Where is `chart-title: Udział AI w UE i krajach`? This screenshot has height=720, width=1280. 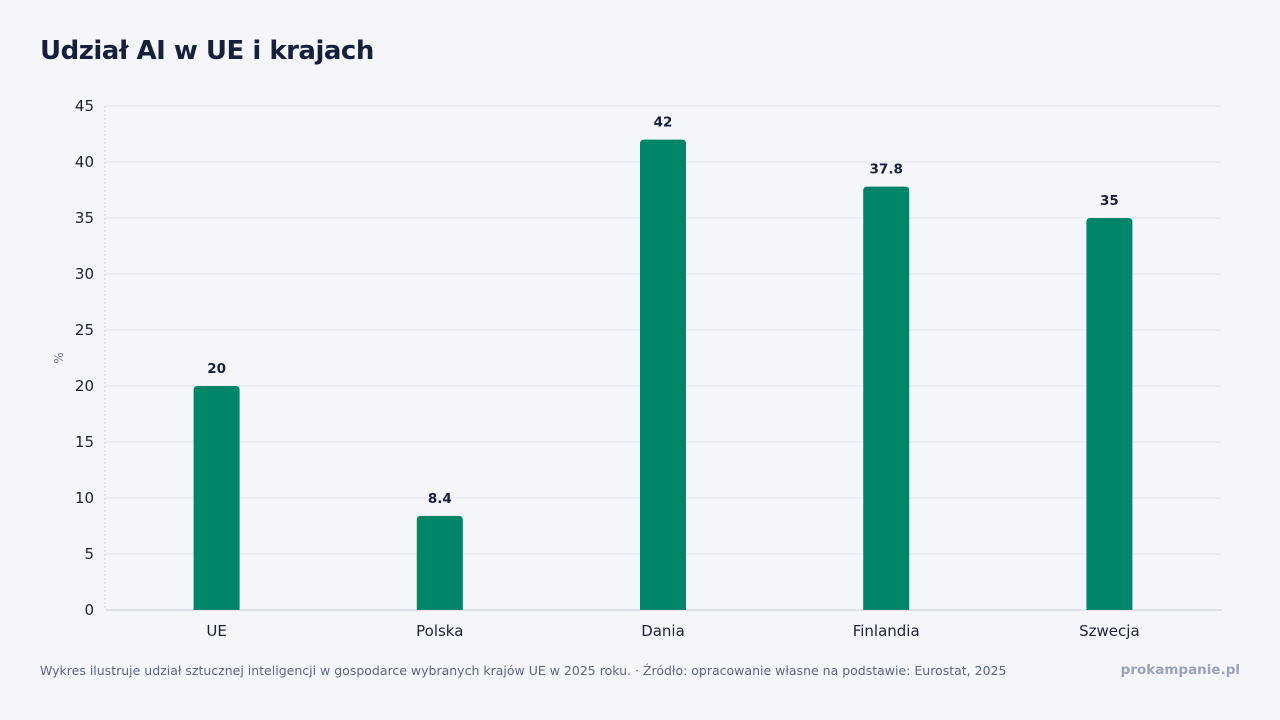
chart-title: Udział AI w UE i krajach is located at coordinates (207, 51).